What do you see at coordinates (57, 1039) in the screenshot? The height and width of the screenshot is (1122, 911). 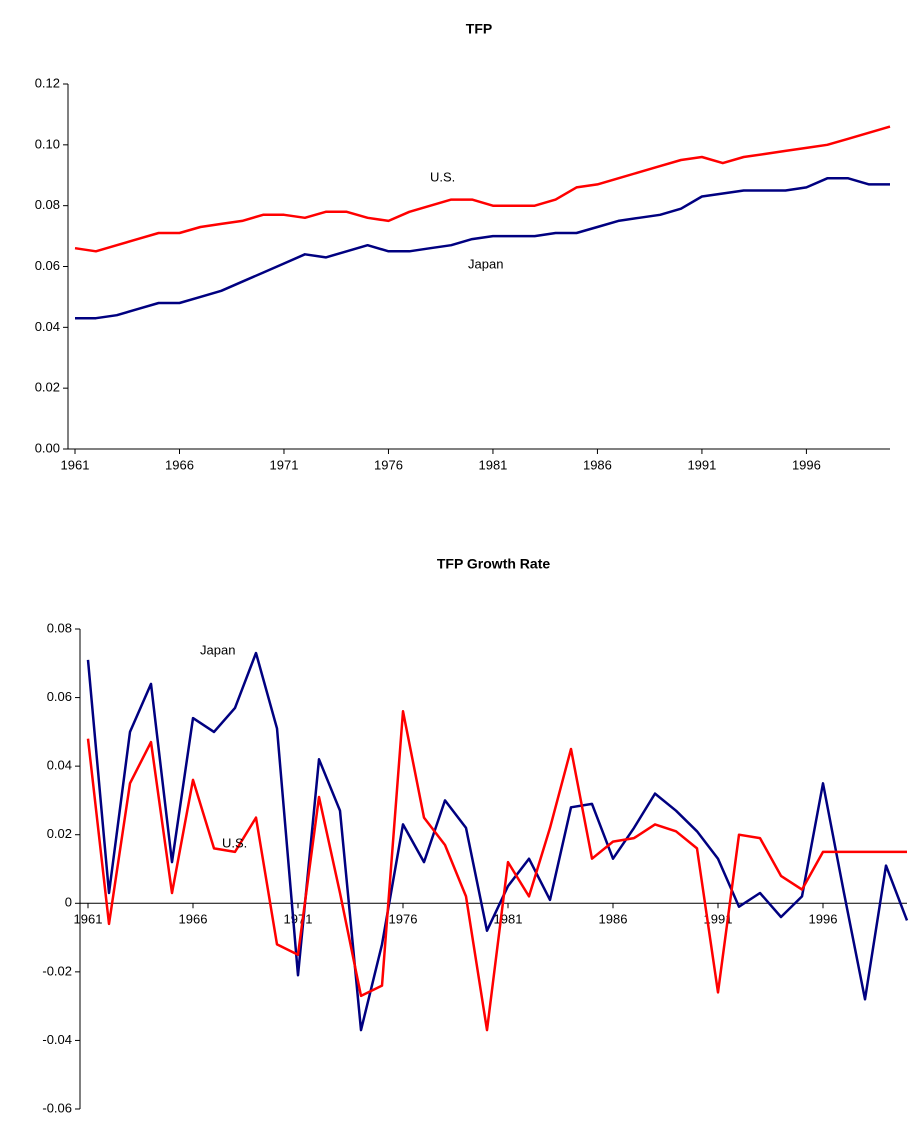 I see `y-tick-label: -0.04` at bounding box center [57, 1039].